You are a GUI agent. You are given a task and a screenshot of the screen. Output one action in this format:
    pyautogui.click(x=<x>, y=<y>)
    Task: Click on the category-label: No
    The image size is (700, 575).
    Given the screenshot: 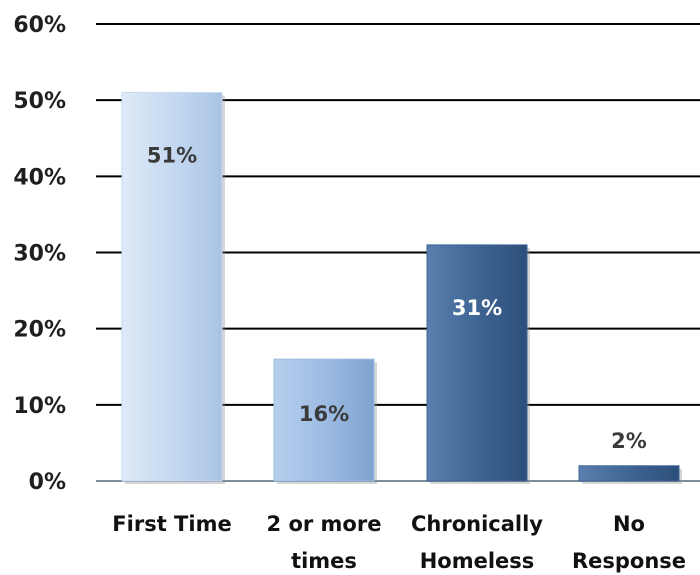 What is the action you would take?
    pyautogui.click(x=629, y=524)
    